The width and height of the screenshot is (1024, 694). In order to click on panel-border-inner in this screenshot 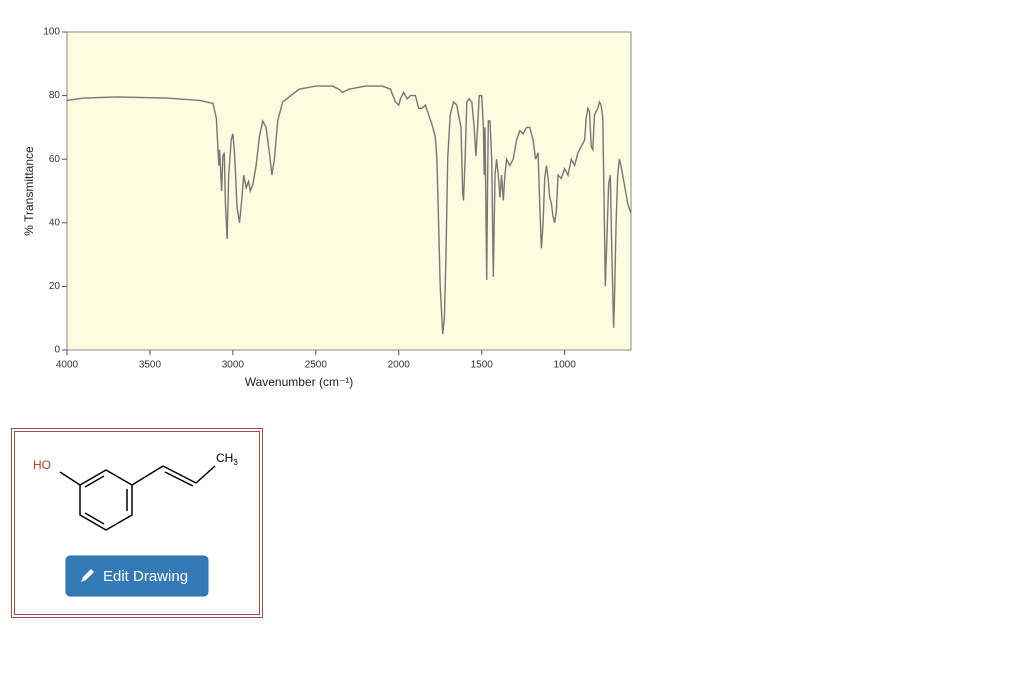, I will do `click(137, 523)`.